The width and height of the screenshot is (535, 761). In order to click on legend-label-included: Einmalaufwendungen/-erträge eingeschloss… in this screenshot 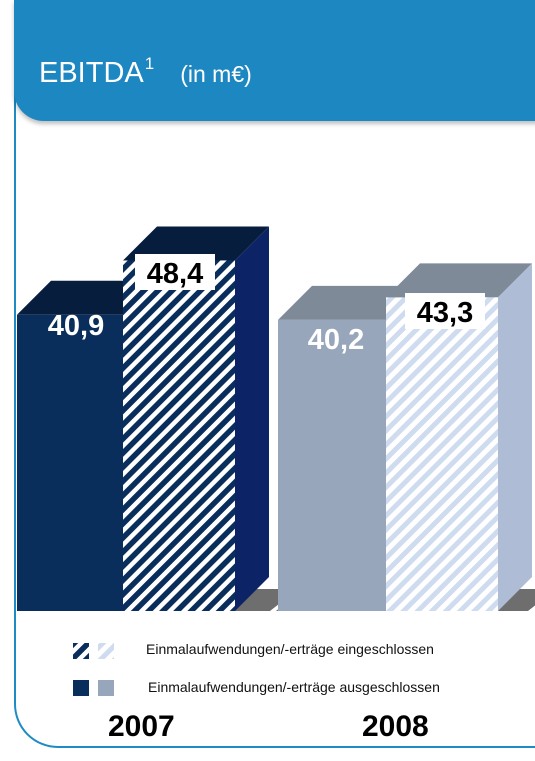, I will do `click(290, 649)`.